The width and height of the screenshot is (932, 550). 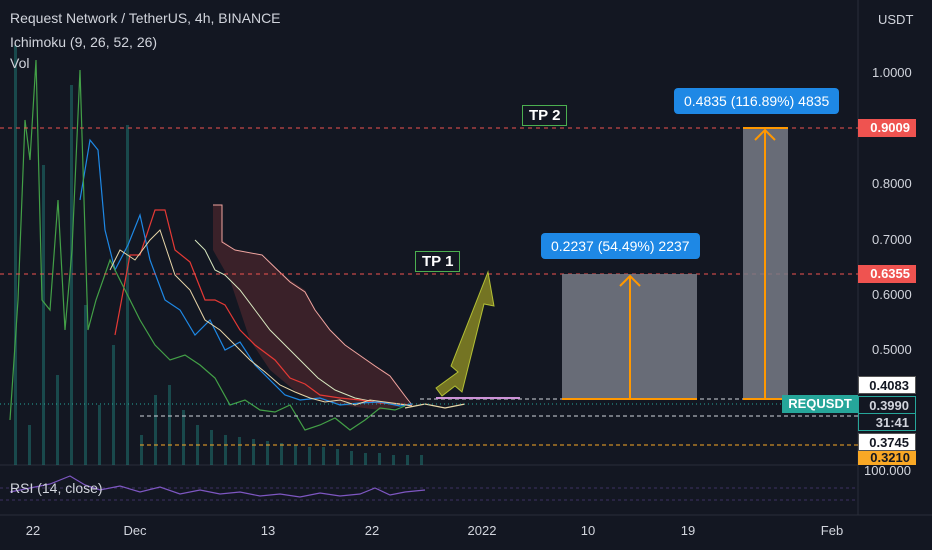 What do you see at coordinates (820, 404) in the screenshot?
I see `symbol-tag: REQUSDT` at bounding box center [820, 404].